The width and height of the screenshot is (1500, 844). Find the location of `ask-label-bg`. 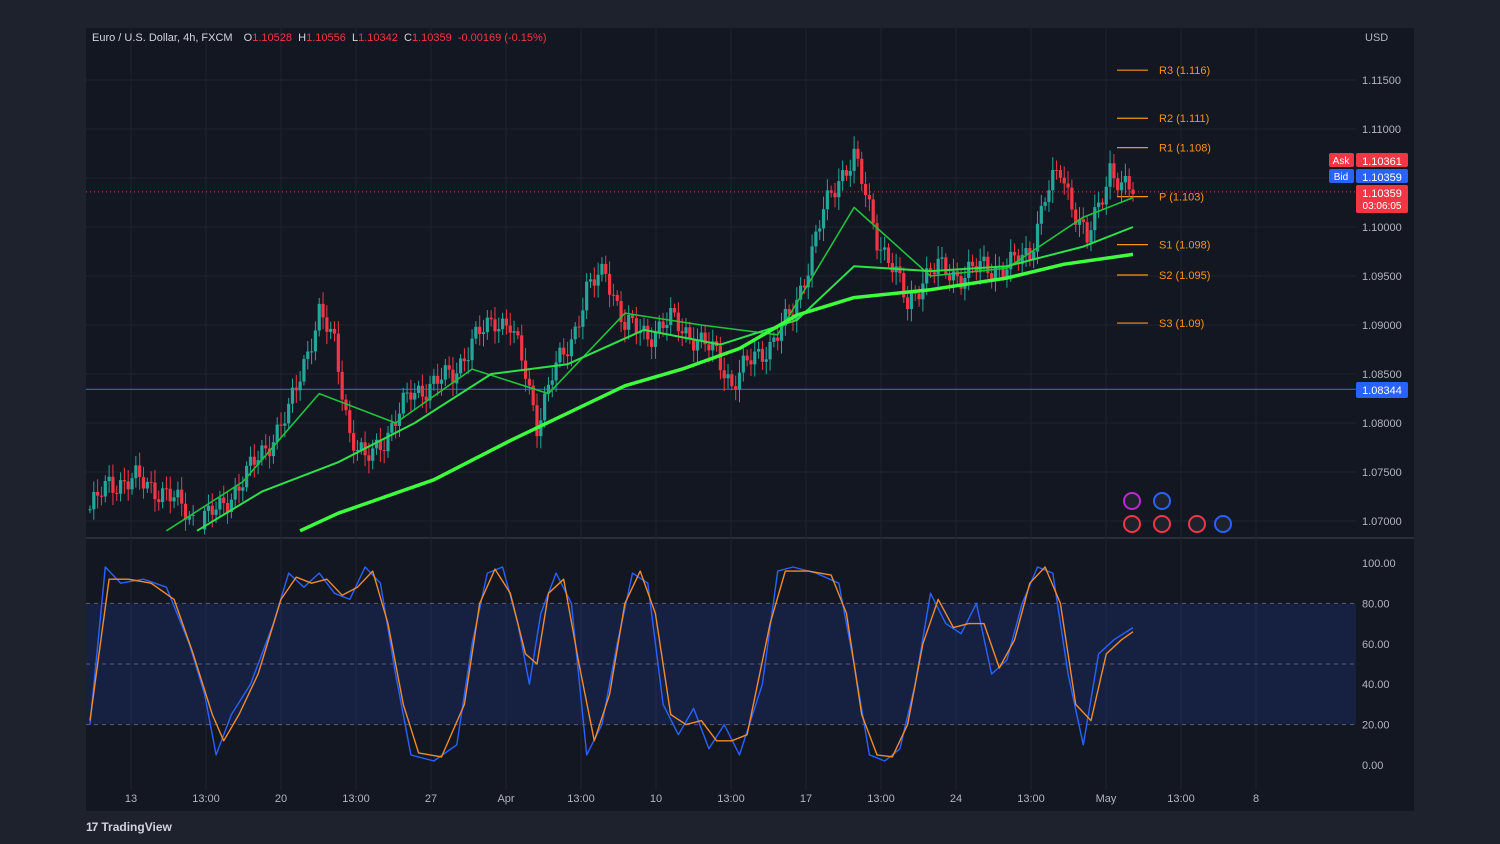

ask-label-bg is located at coordinates (1341, 160).